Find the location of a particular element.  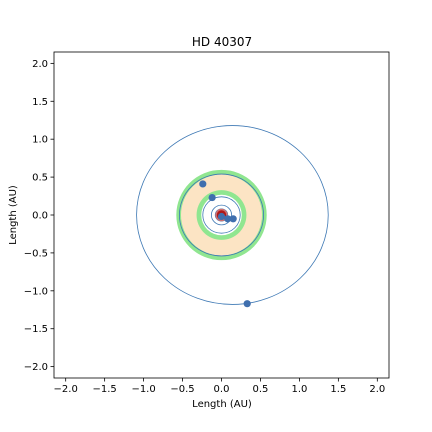

habitable-zone-conservative is located at coordinates (221, 215).